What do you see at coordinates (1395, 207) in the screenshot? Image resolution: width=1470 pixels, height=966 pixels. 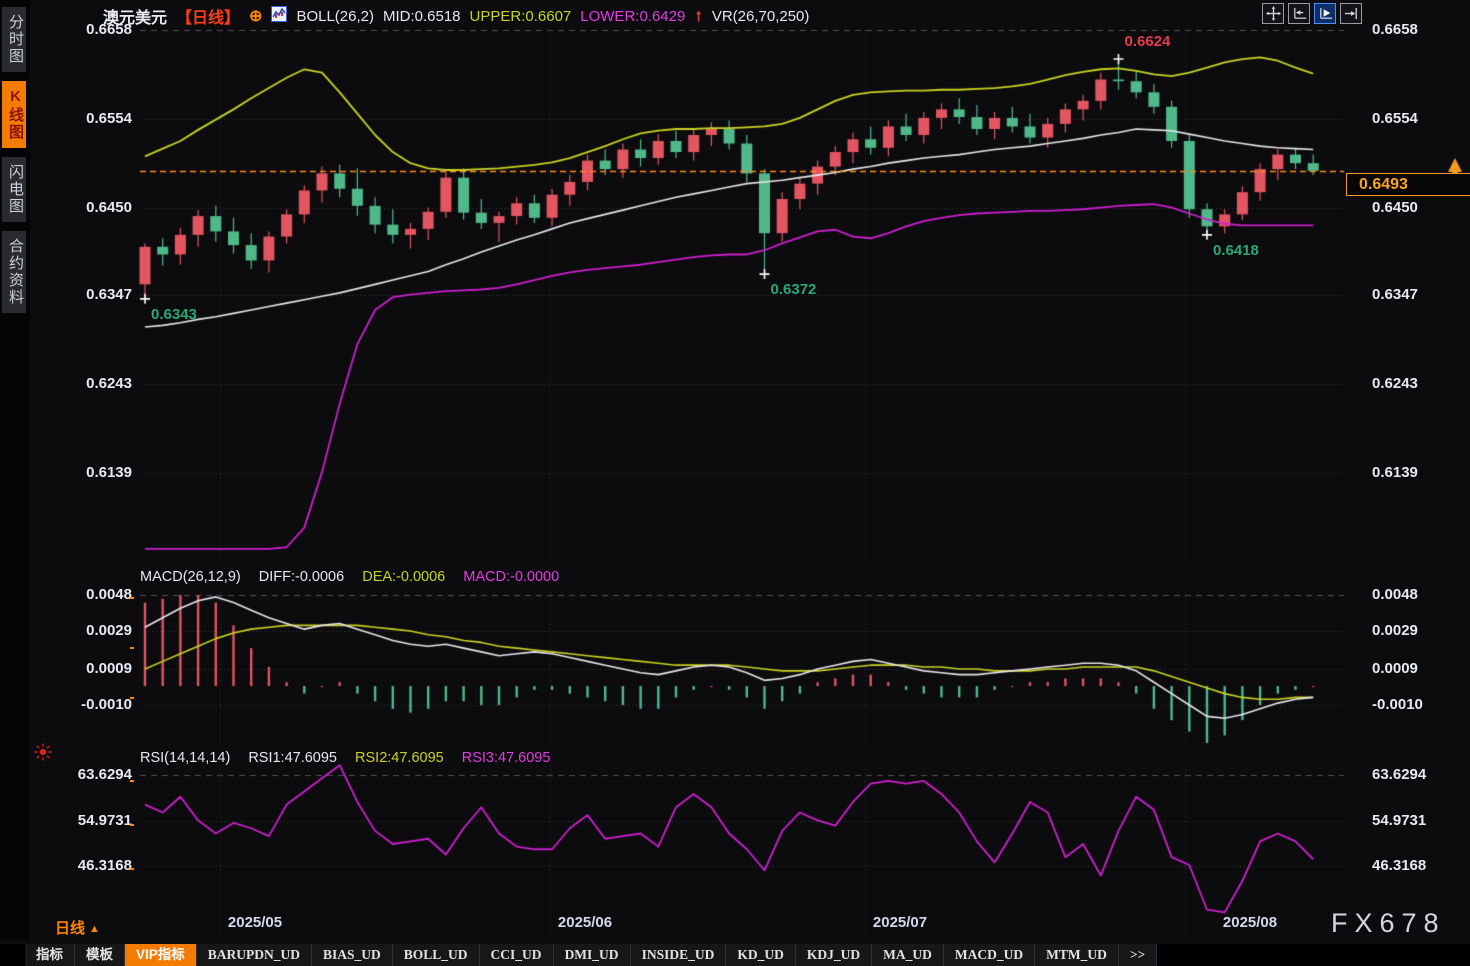 I see `main-y-tick-right: 0.6450` at bounding box center [1395, 207].